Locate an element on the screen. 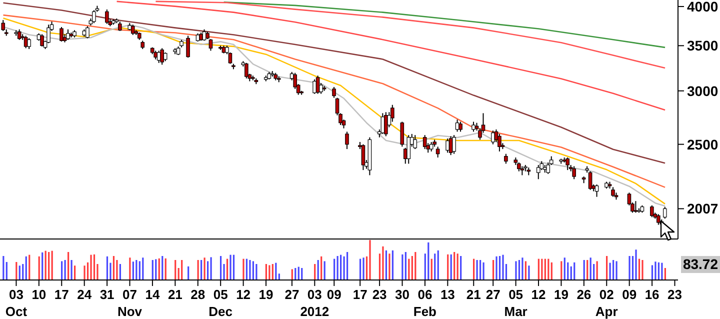 This screenshot has width=720, height=319. x-tick-label: 05 Dec is located at coordinates (220, 303).